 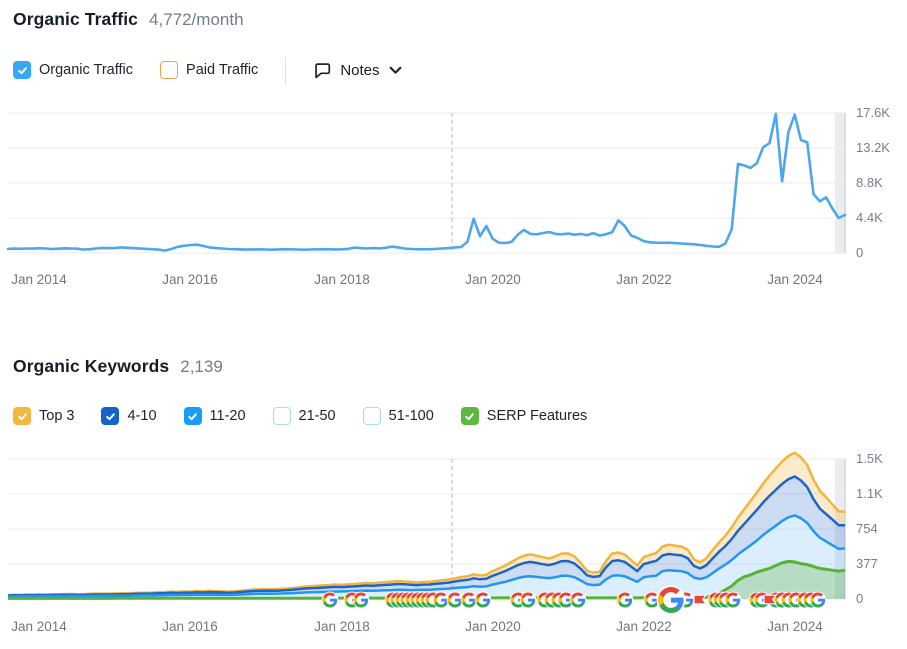 I want to click on pos-51-100-checkbox: 51-100, so click(x=398, y=416).